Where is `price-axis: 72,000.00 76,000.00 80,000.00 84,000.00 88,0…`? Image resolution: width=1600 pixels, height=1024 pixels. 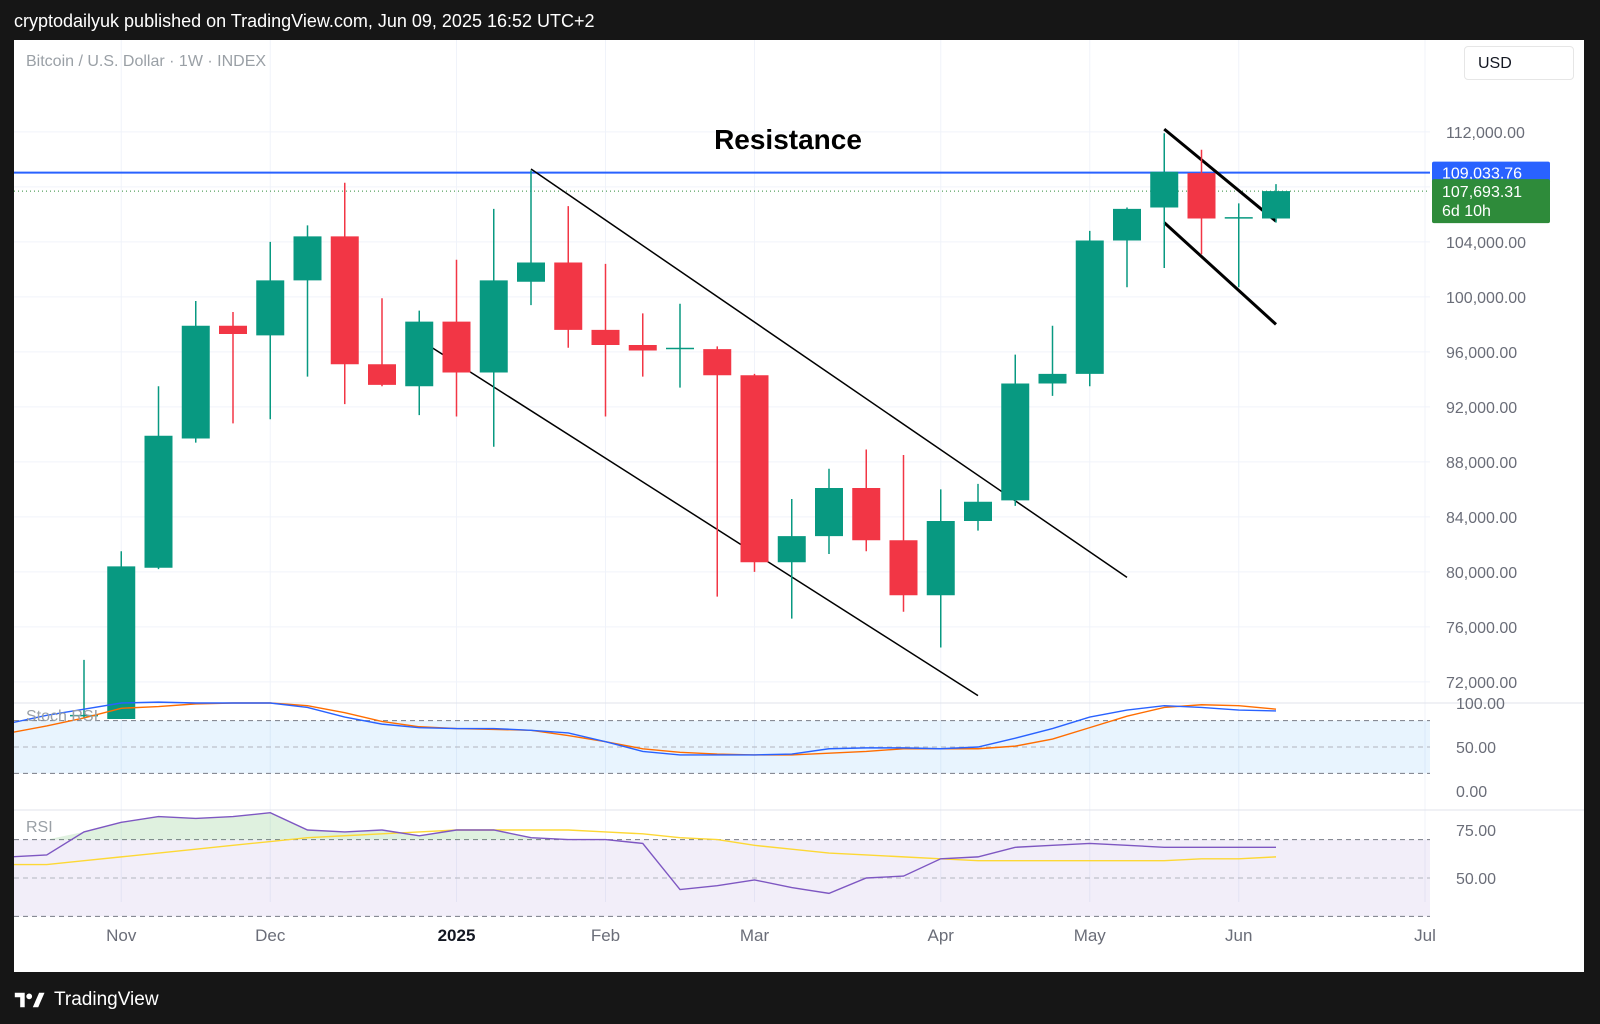
price-axis: 72,000.00 76,000.00 80,000.00 84,000.00 88,0… is located at coordinates (1491, 506).